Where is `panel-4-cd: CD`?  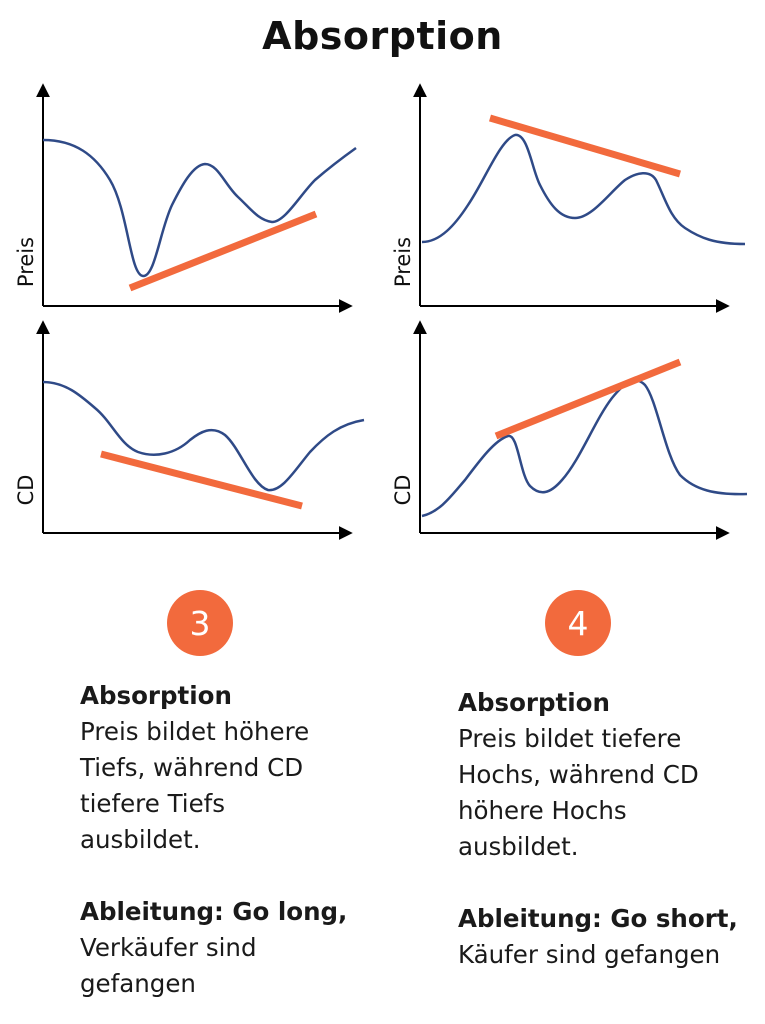
panel-4-cd: CD is located at coordinates (569, 430).